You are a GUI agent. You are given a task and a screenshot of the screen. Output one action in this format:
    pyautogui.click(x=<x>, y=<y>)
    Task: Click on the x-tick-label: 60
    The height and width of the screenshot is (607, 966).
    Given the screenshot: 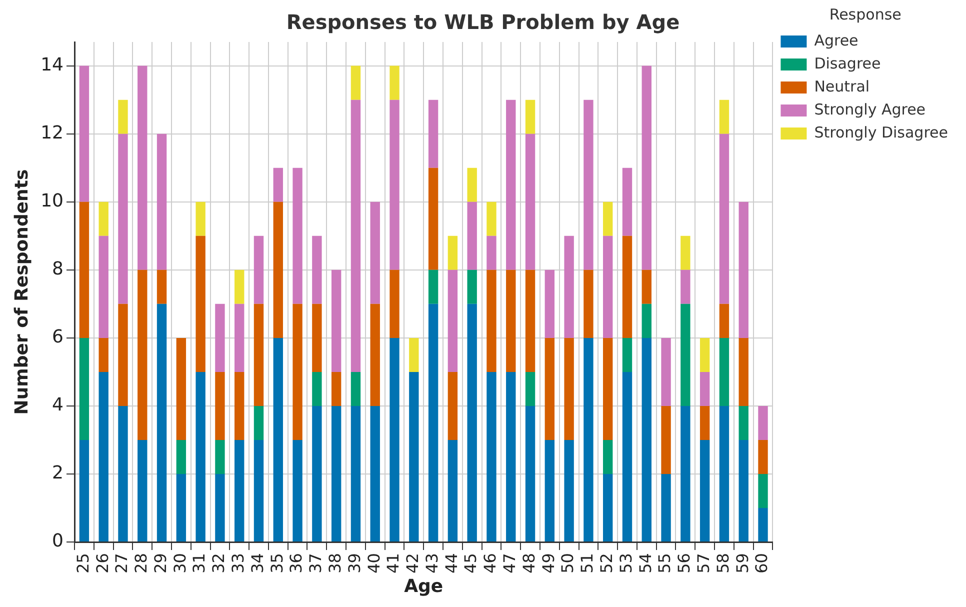 What is the action you would take?
    pyautogui.click(x=762, y=563)
    